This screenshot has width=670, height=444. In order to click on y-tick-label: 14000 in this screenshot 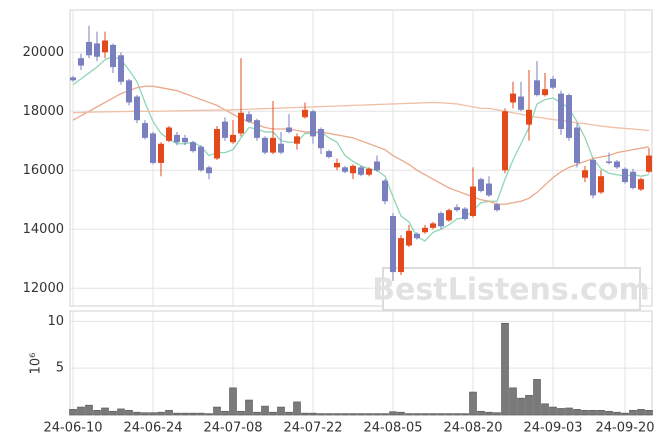, I will do `click(43, 229)`.